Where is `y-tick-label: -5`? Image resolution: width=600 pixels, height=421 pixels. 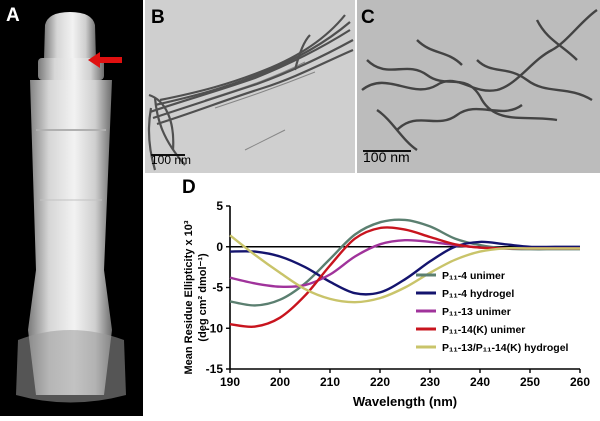 y-tick-label: -5 is located at coordinates (217, 288).